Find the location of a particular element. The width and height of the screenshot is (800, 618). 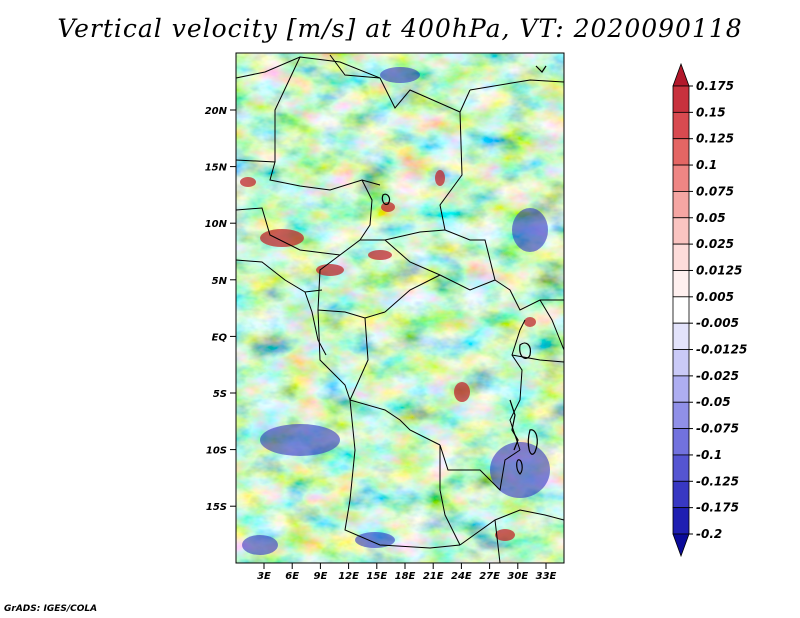

lakes is located at coordinates (464, 270).